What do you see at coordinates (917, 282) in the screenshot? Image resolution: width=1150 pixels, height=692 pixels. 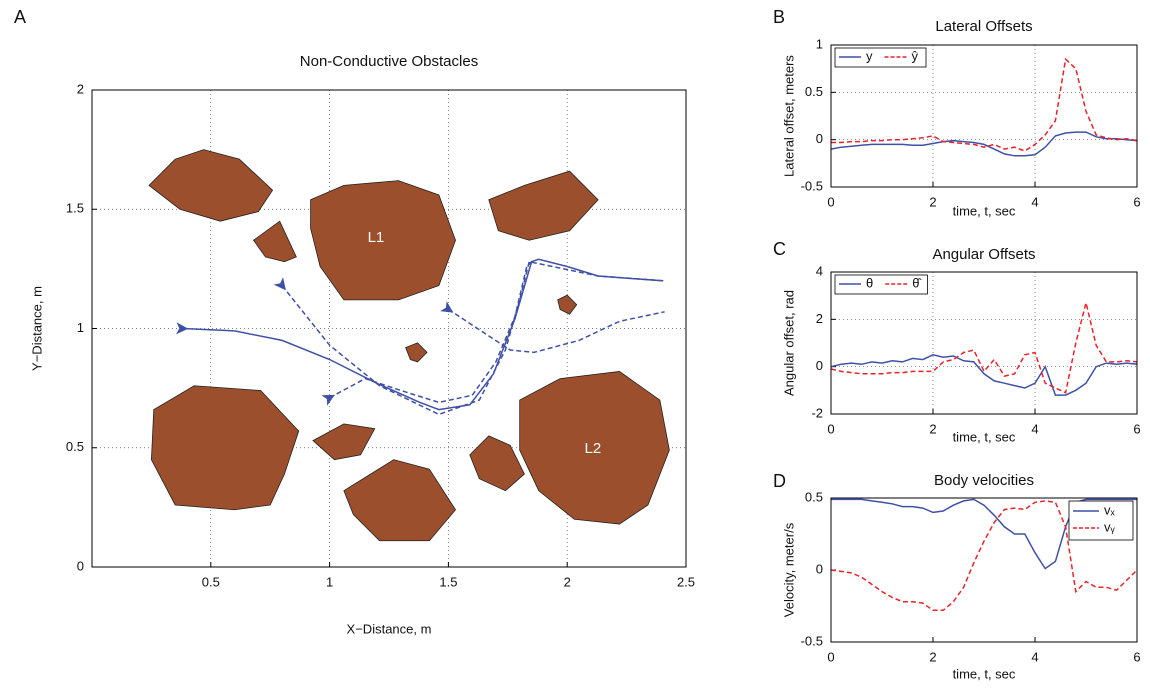 I see `legend-label: θ̂` at bounding box center [917, 282].